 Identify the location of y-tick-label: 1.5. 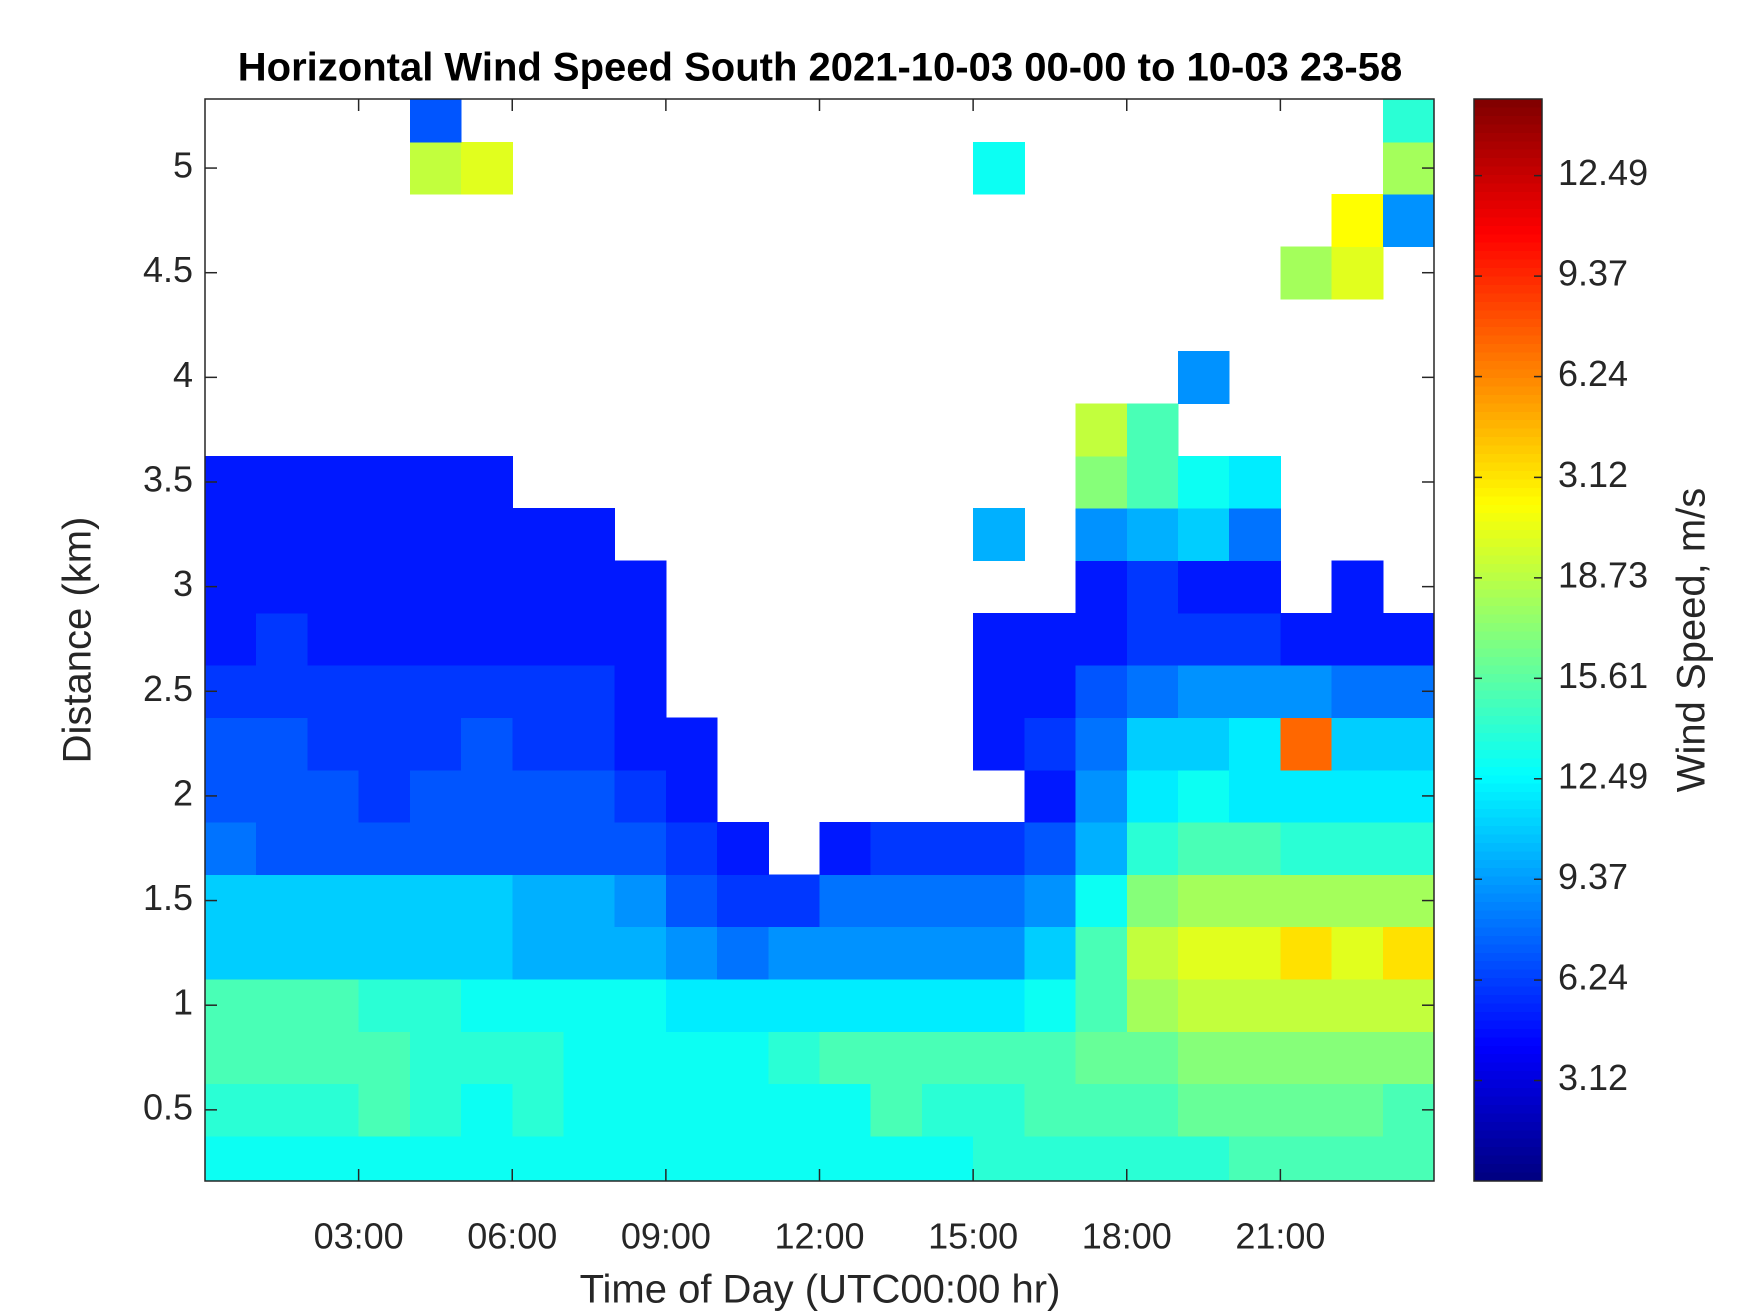
(168, 897).